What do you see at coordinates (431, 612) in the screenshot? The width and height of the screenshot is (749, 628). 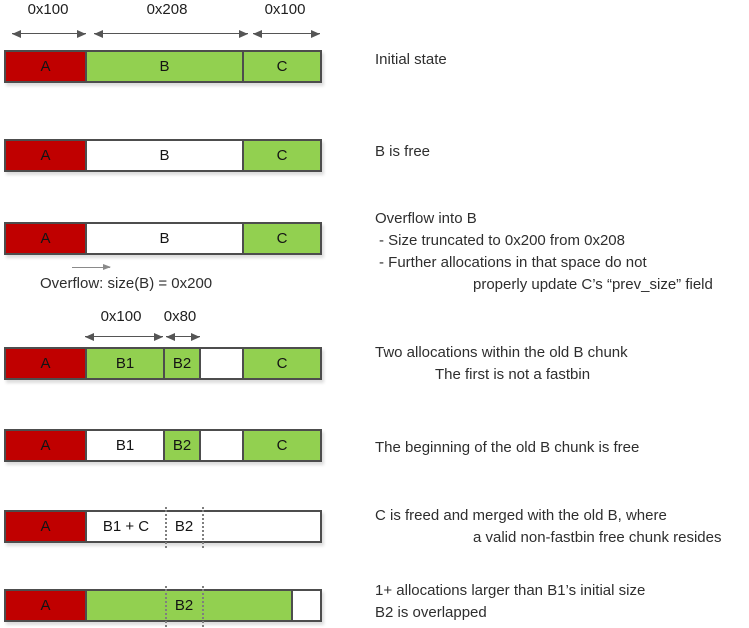 I see `caption-line: B2 is overlapped` at bounding box center [431, 612].